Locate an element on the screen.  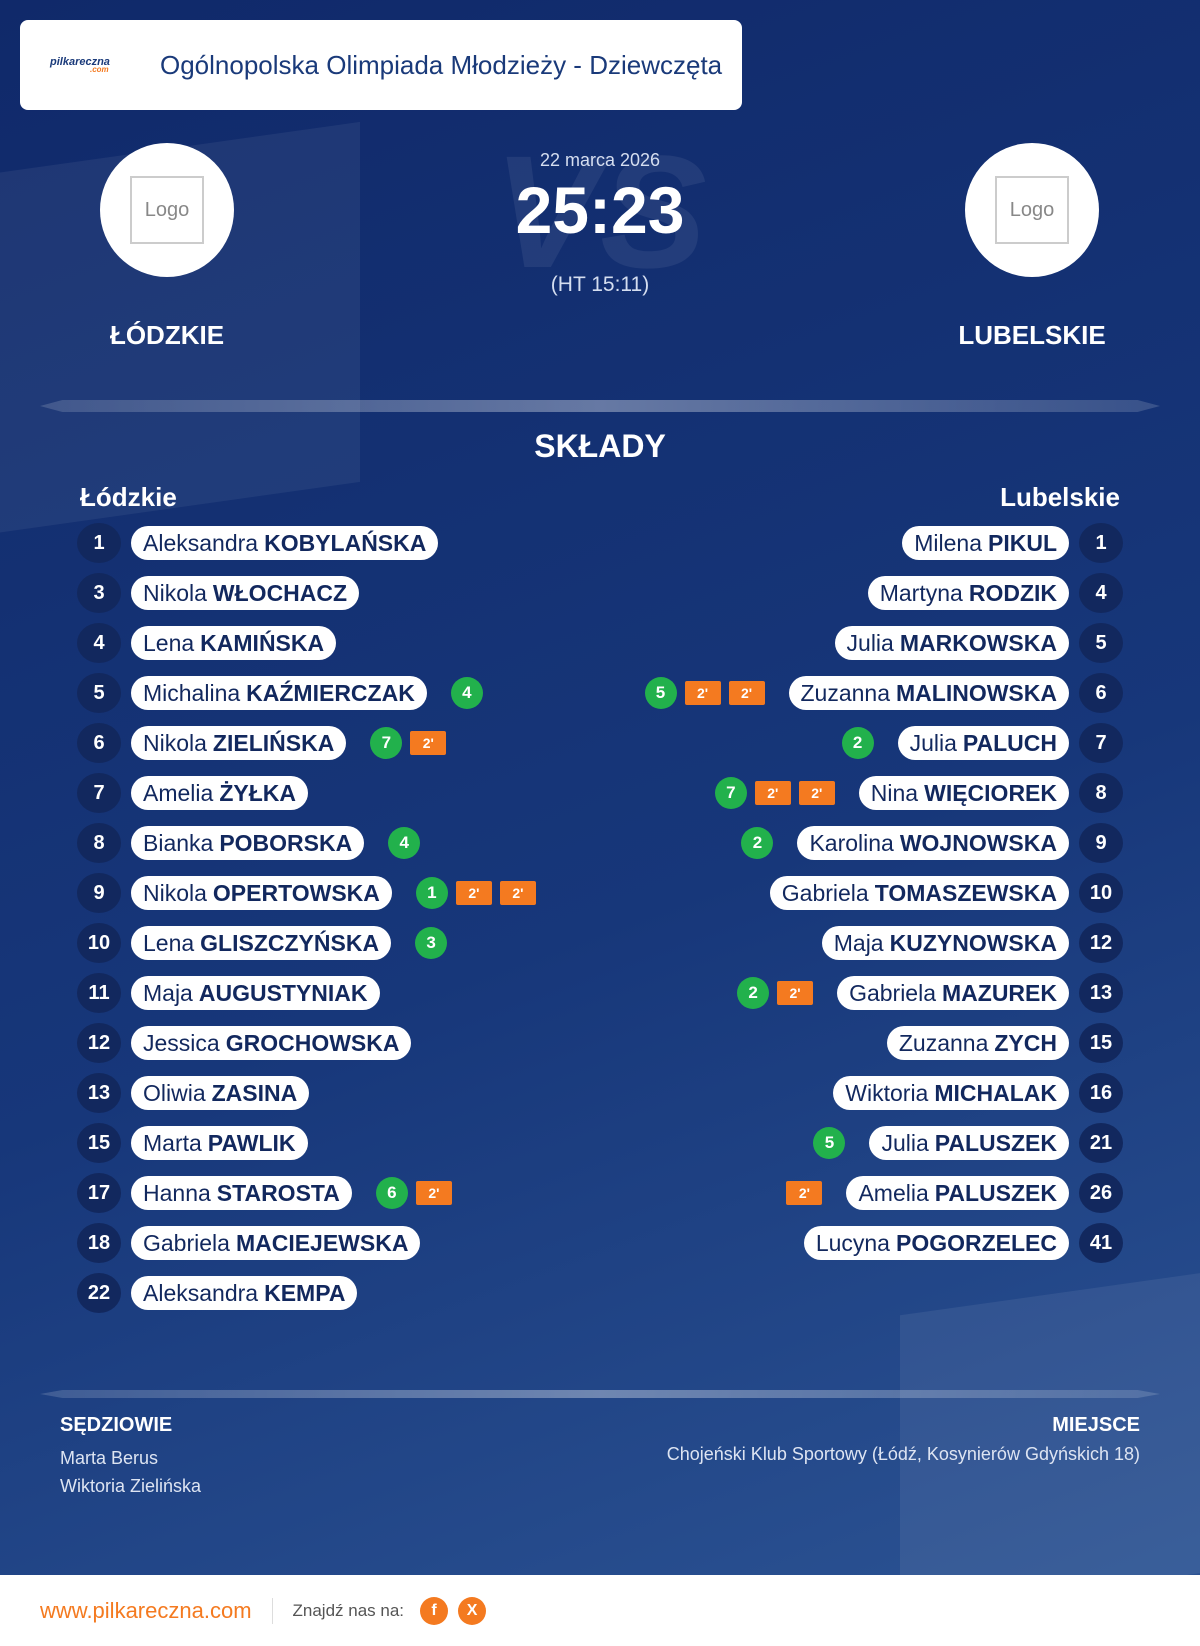
player-name: Gabriela TOMASZEWSKA is located at coordinates (919, 893).